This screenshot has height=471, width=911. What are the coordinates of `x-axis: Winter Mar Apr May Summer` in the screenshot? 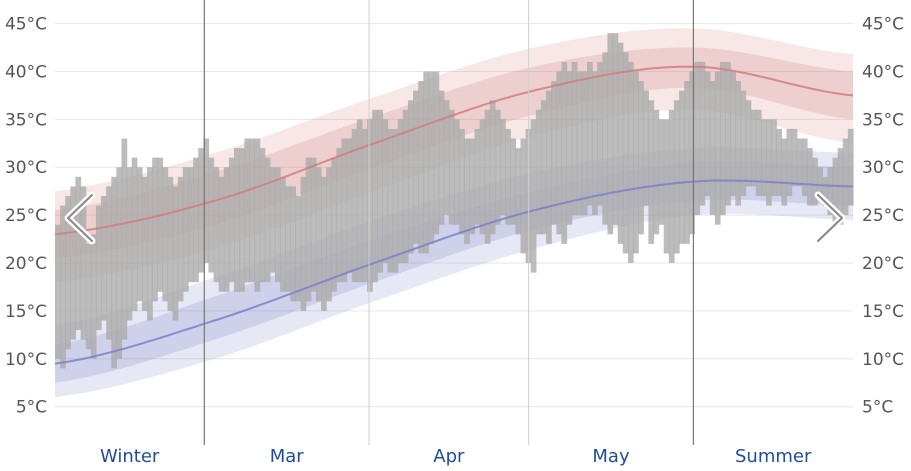 It's located at (456, 456).